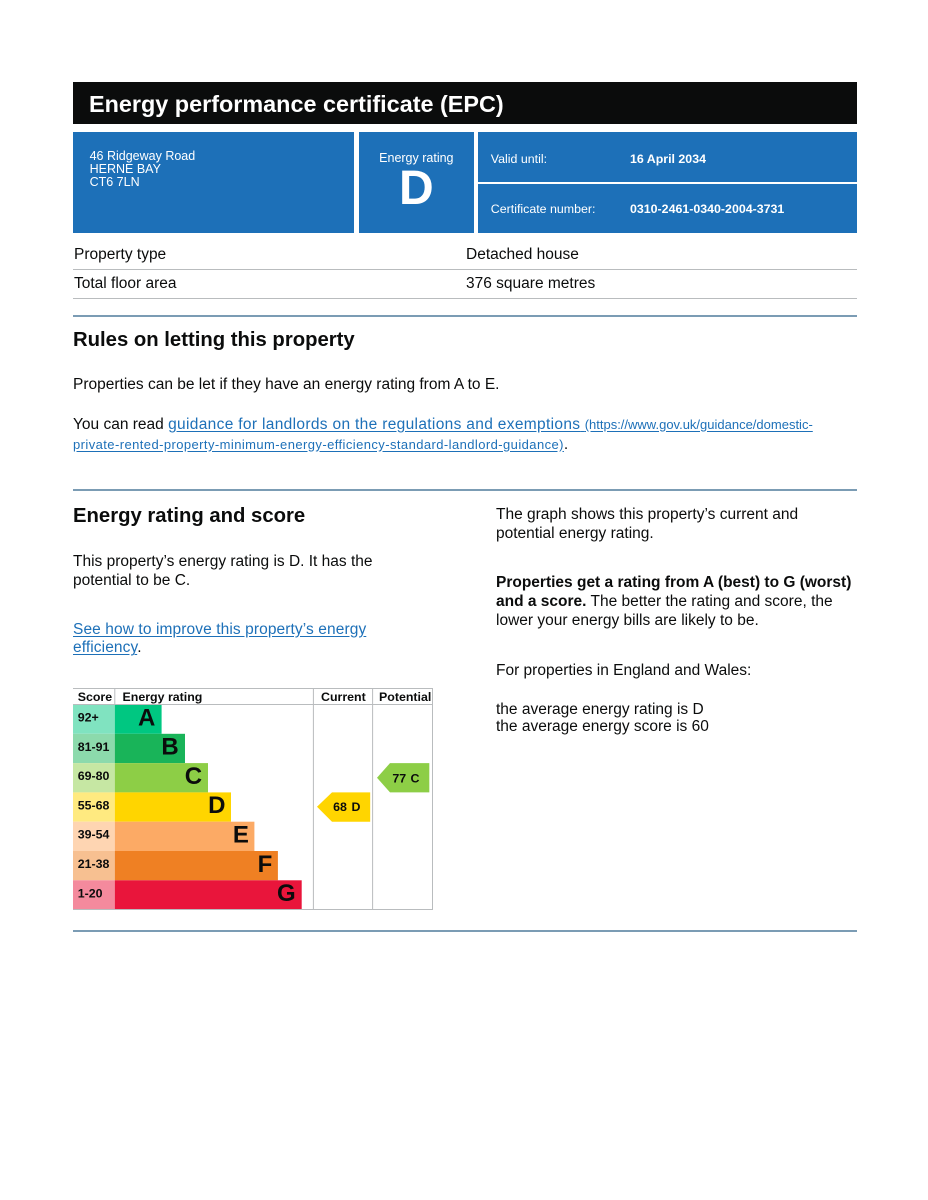 The width and height of the screenshot is (928, 1200). Describe the element at coordinates (94, 805) in the screenshot. I see `svg-text: 55-68` at that location.